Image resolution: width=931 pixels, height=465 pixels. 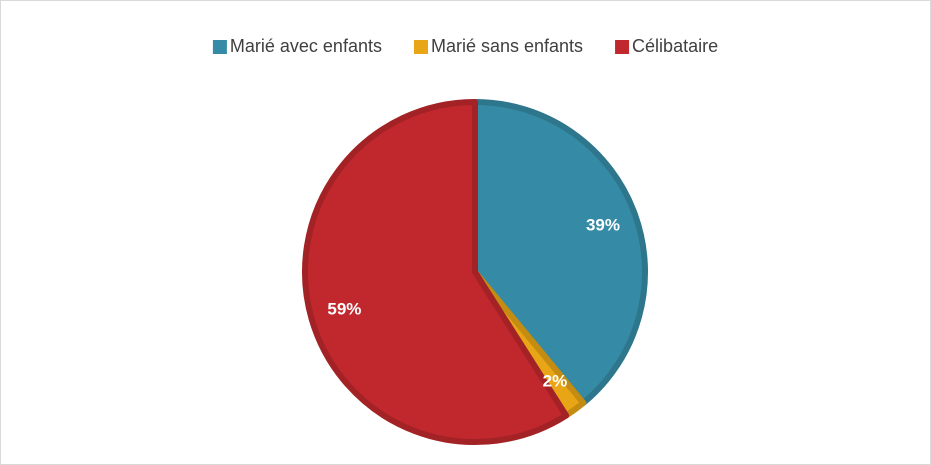 I want to click on data-label: 2%, so click(x=555, y=381).